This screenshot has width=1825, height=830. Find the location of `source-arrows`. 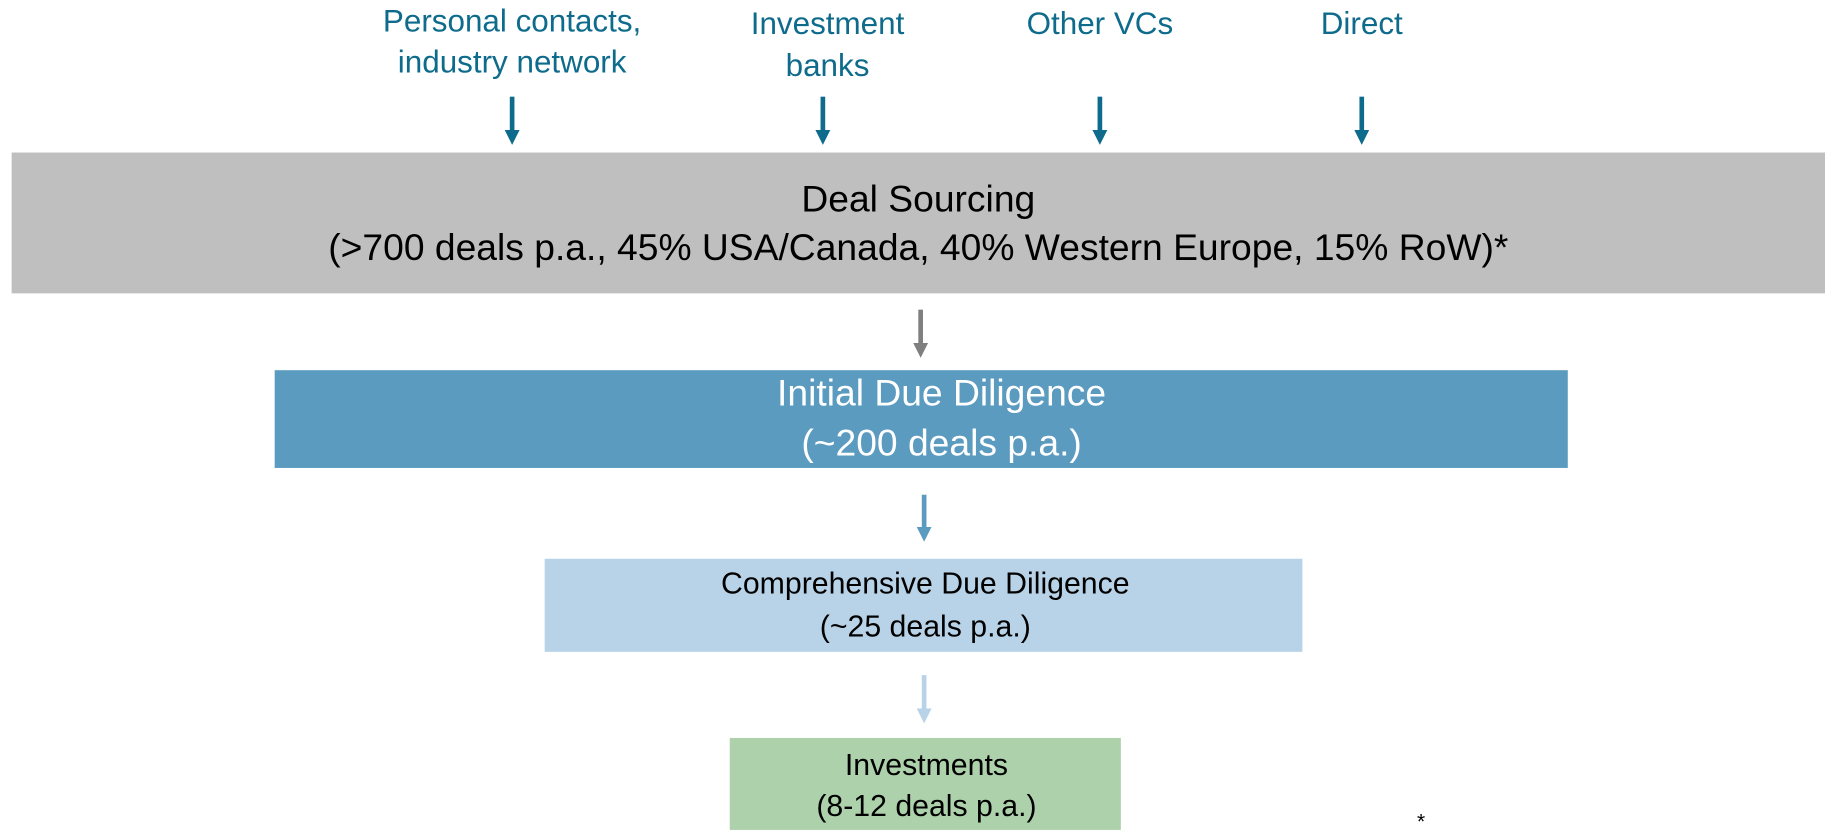

source-arrows is located at coordinates (937, 120).